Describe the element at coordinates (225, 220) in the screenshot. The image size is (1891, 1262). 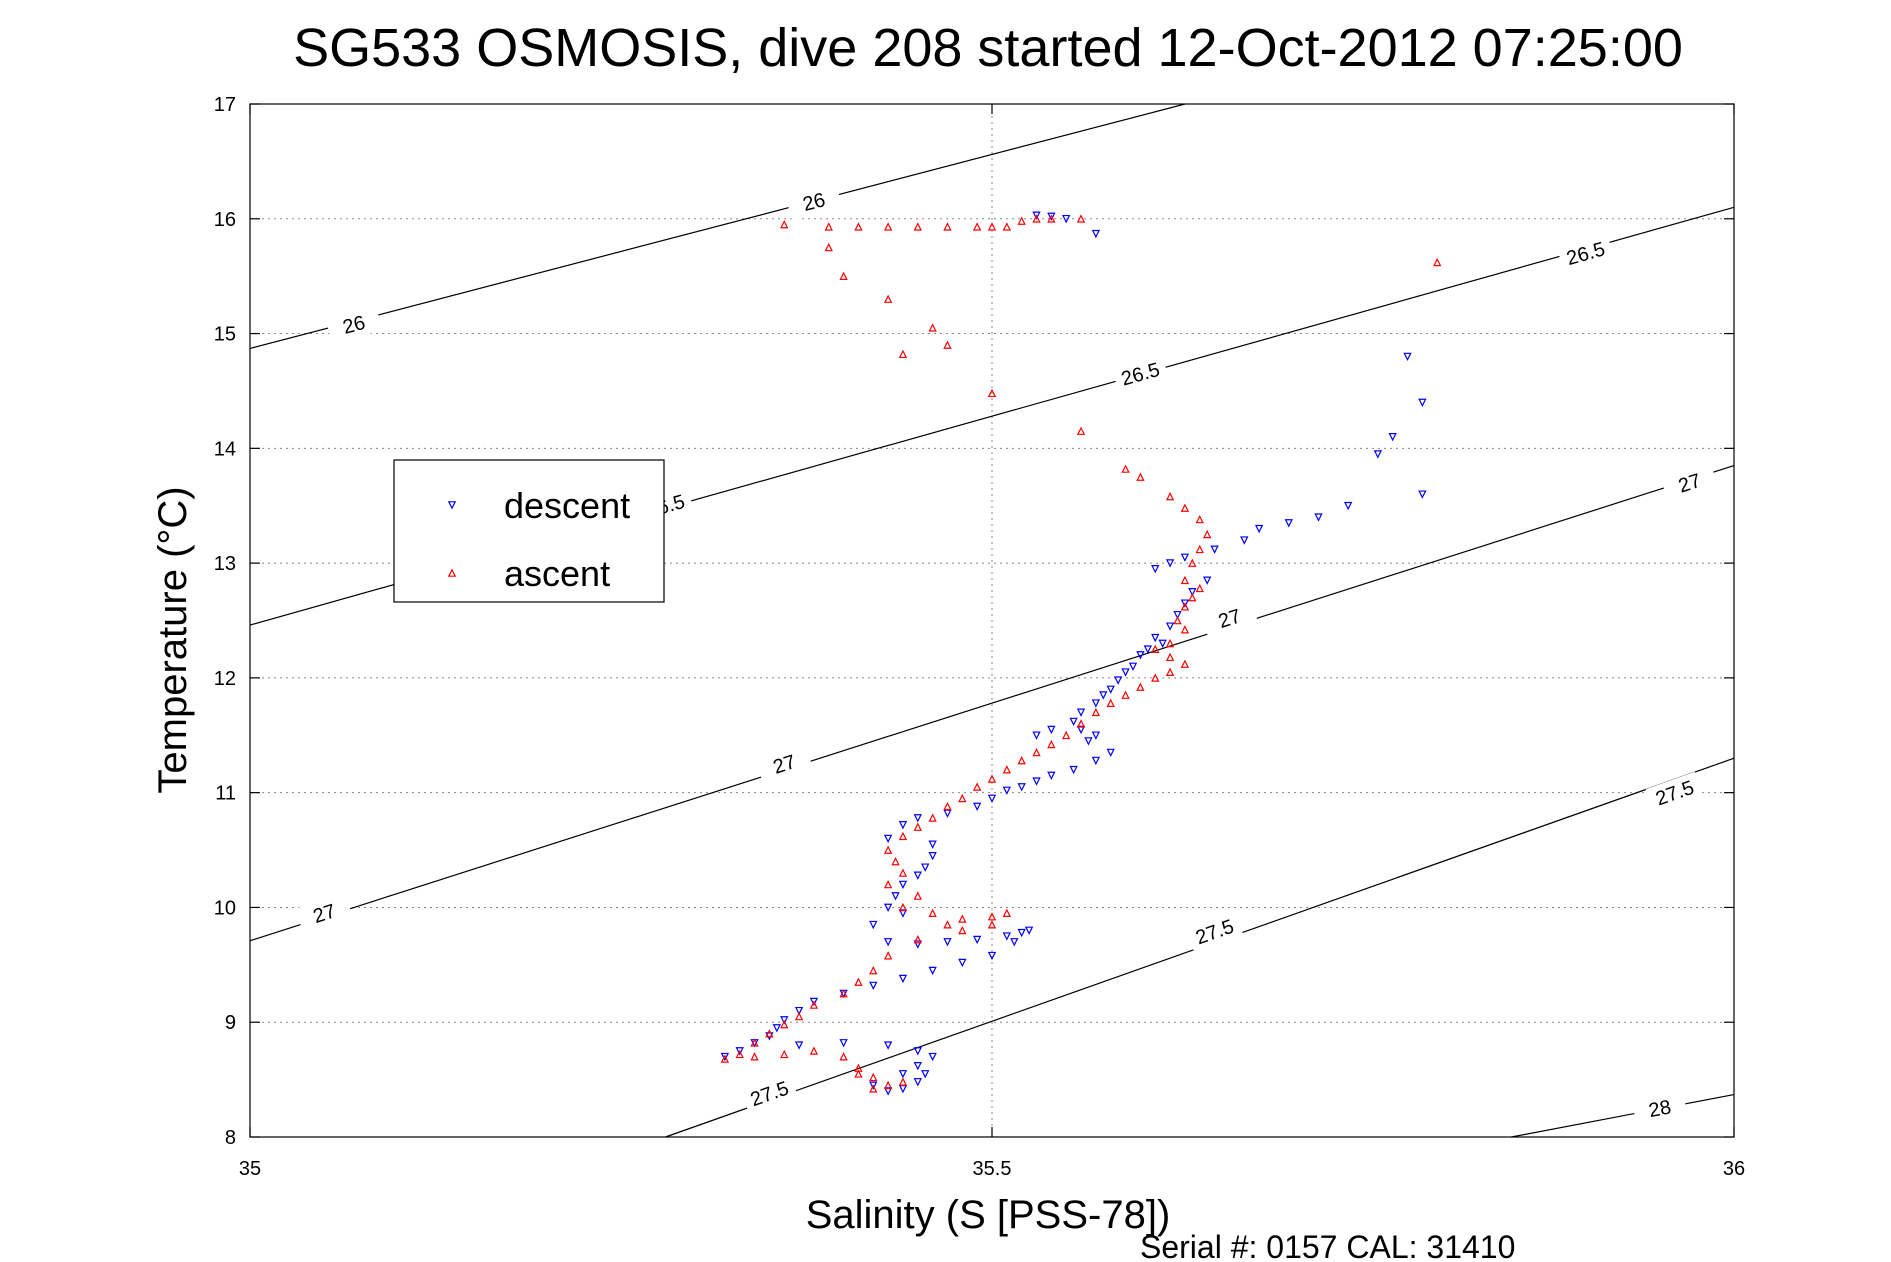
I see `y-tick-label: 16` at that location.